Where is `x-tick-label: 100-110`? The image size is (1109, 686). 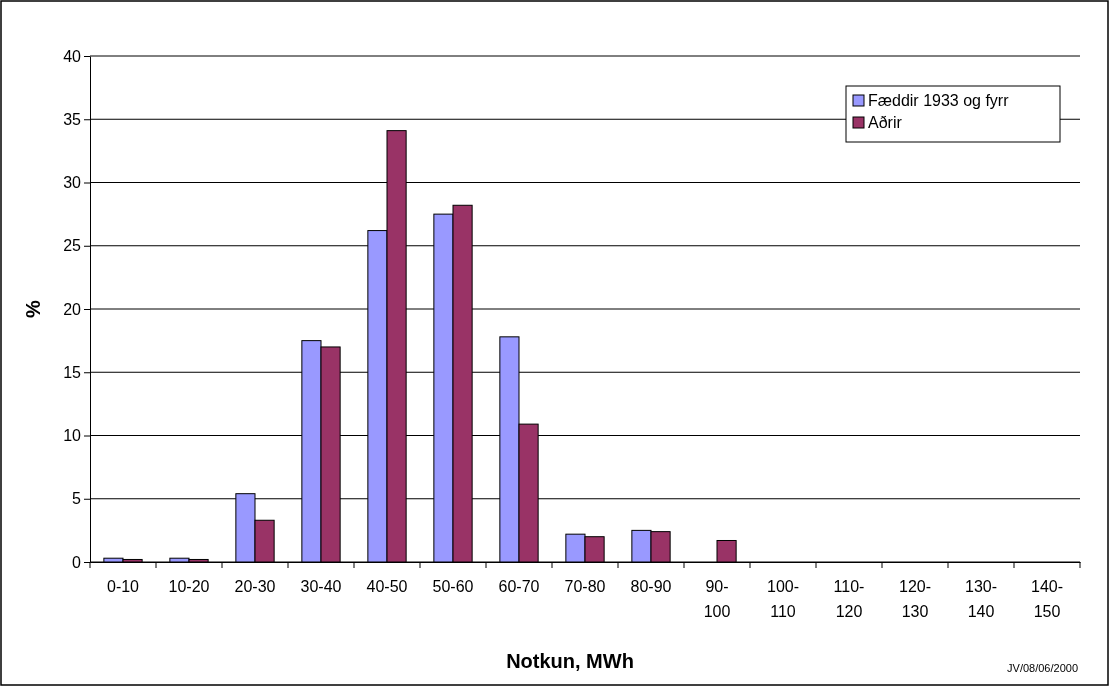 x-tick-label: 100-110 is located at coordinates (783, 599).